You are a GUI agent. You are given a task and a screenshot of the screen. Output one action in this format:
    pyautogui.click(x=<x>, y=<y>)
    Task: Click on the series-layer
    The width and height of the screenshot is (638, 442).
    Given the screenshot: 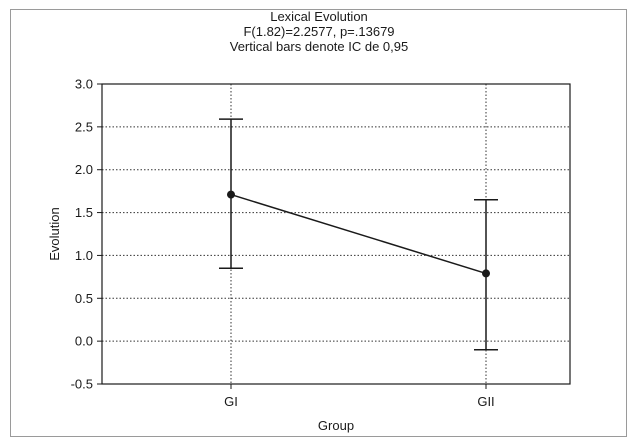 What is the action you would take?
    pyautogui.click(x=358, y=234)
    